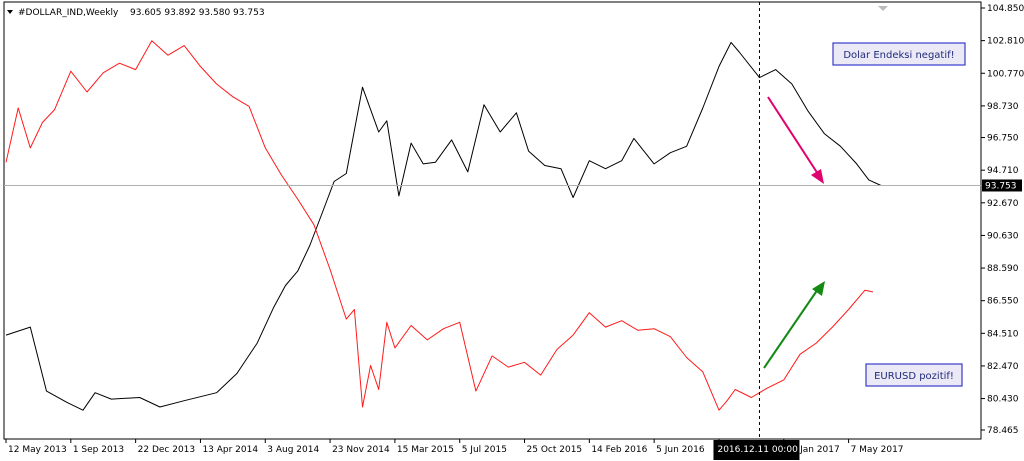  I want to click on y-tick-label: 94.710, so click(1003, 171).